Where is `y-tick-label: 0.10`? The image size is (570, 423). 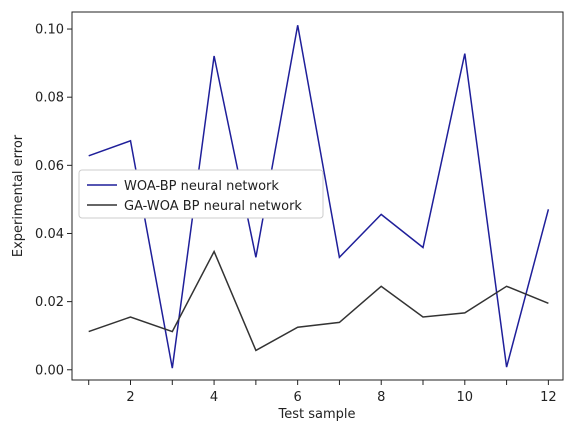
y-tick-label: 0.10 is located at coordinates (49, 30).